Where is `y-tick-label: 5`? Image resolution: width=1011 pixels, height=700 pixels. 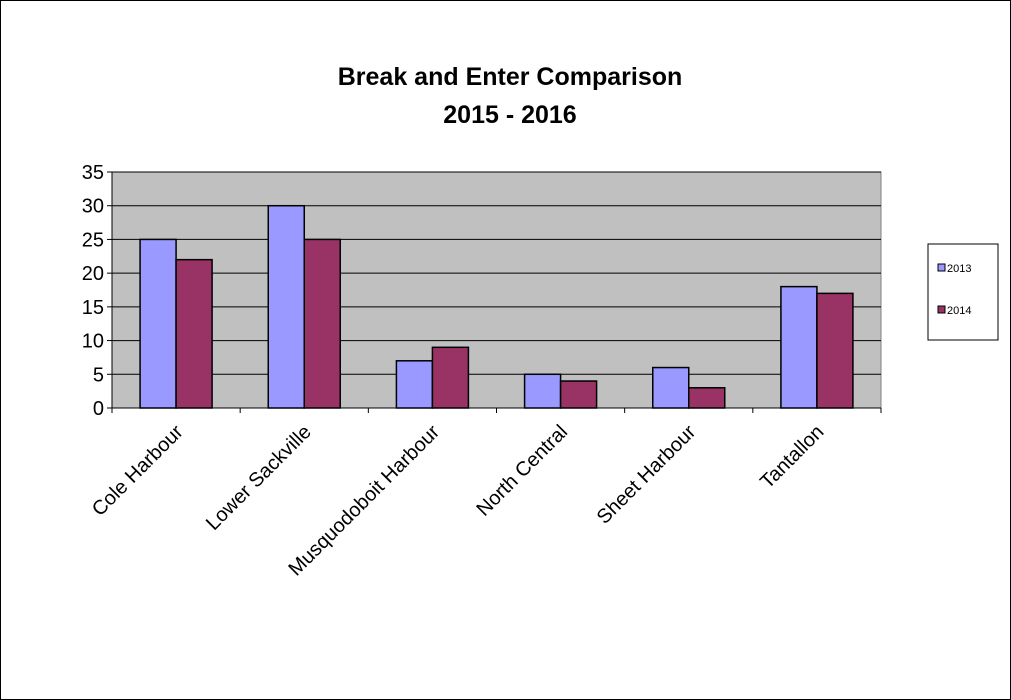
y-tick-label: 5 is located at coordinates (98, 375).